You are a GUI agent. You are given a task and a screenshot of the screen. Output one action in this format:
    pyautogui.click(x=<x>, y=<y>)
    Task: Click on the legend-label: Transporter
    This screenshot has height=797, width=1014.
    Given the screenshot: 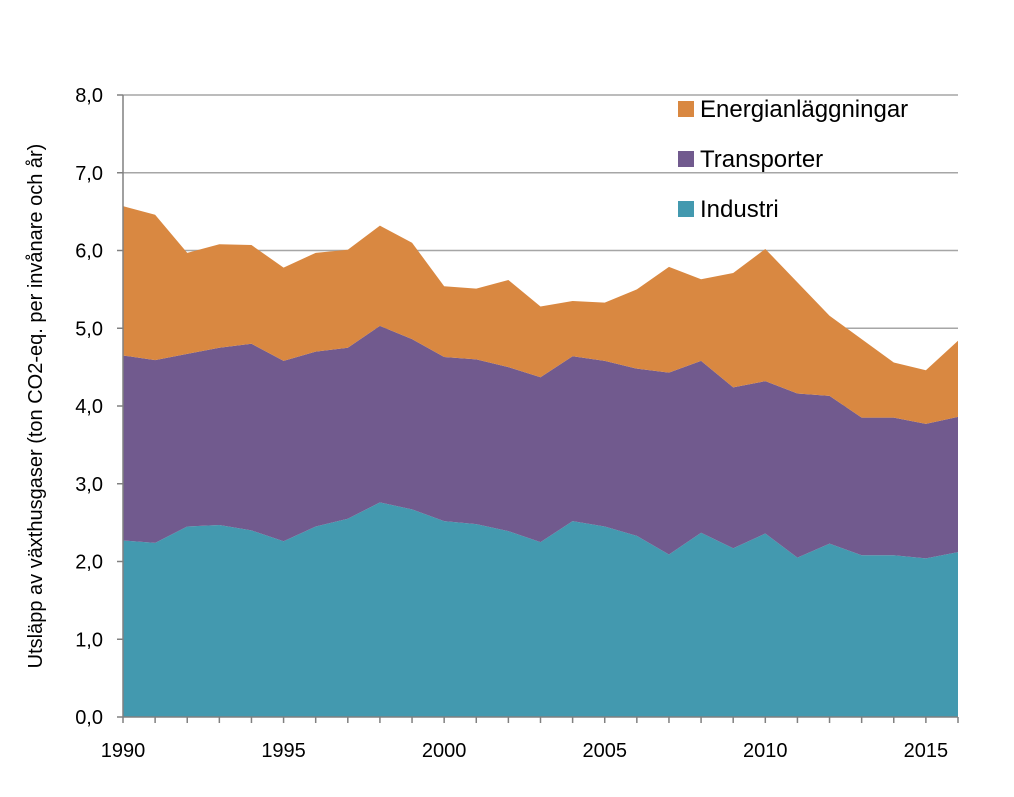 What is the action you would take?
    pyautogui.click(x=761, y=159)
    